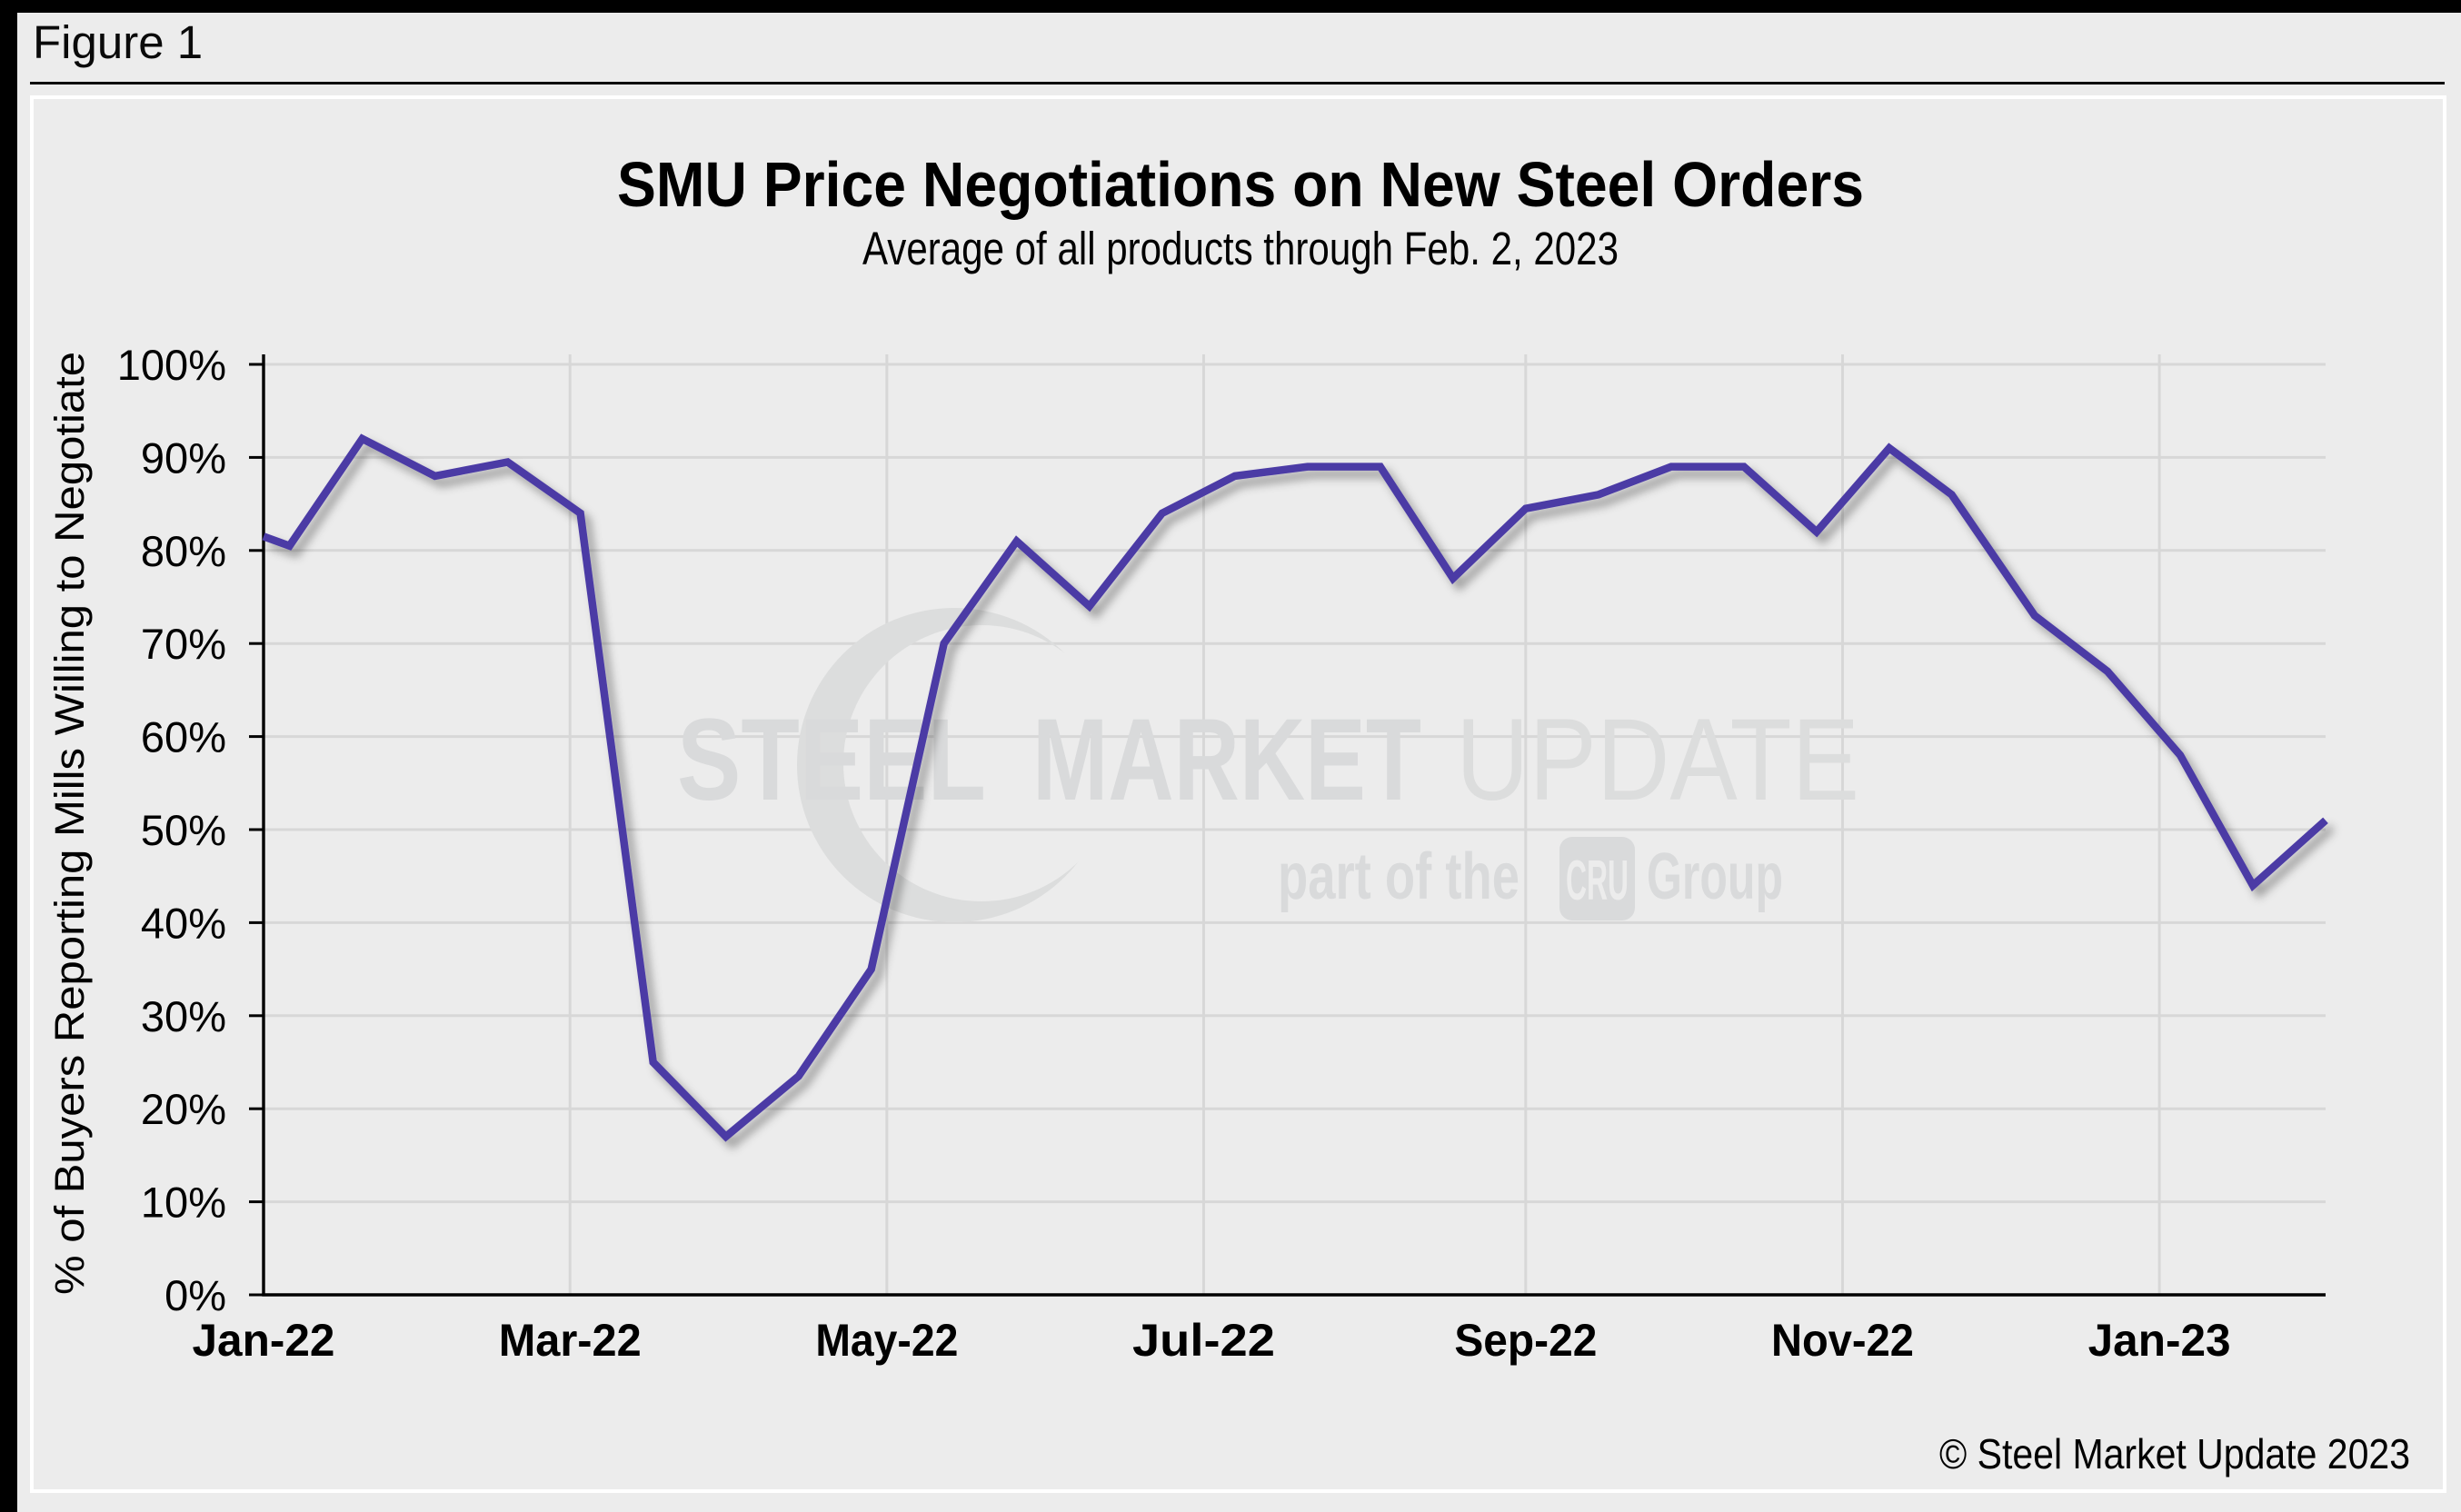  What do you see at coordinates (8, 756) in the screenshot?
I see `left-frame-bar` at bounding box center [8, 756].